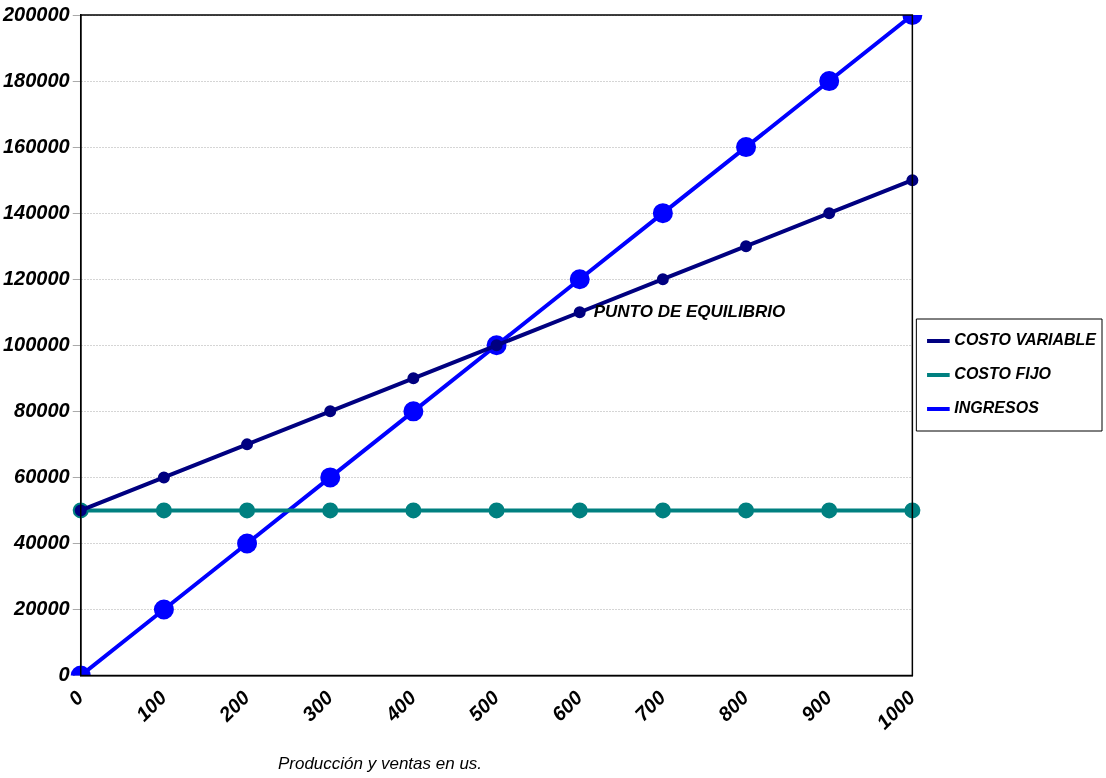 The width and height of the screenshot is (1106, 778). Describe the element at coordinates (36, 79) in the screenshot. I see `y-tick-label: 180000` at that location.